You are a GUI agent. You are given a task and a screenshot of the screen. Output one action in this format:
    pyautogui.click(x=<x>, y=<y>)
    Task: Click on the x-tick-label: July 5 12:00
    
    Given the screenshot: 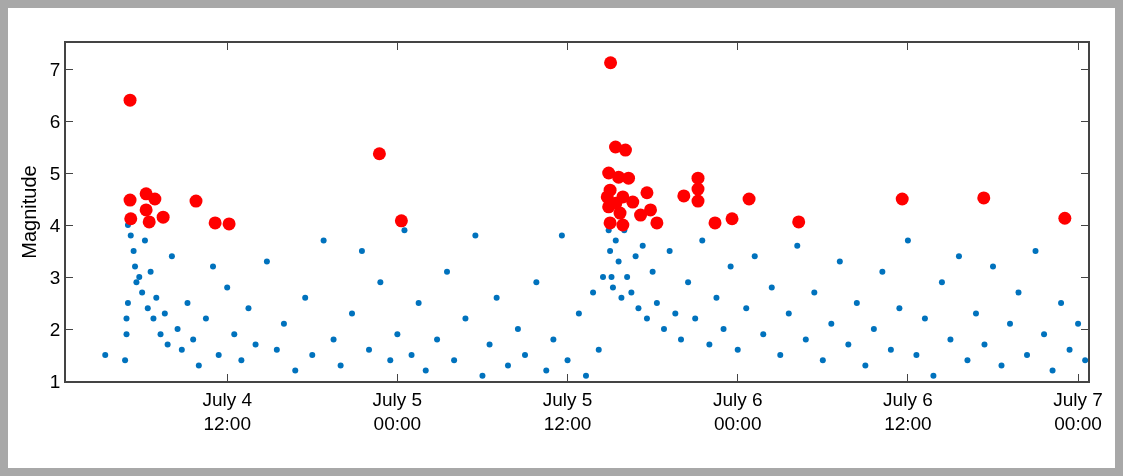 What is the action you would take?
    pyautogui.click(x=567, y=411)
    